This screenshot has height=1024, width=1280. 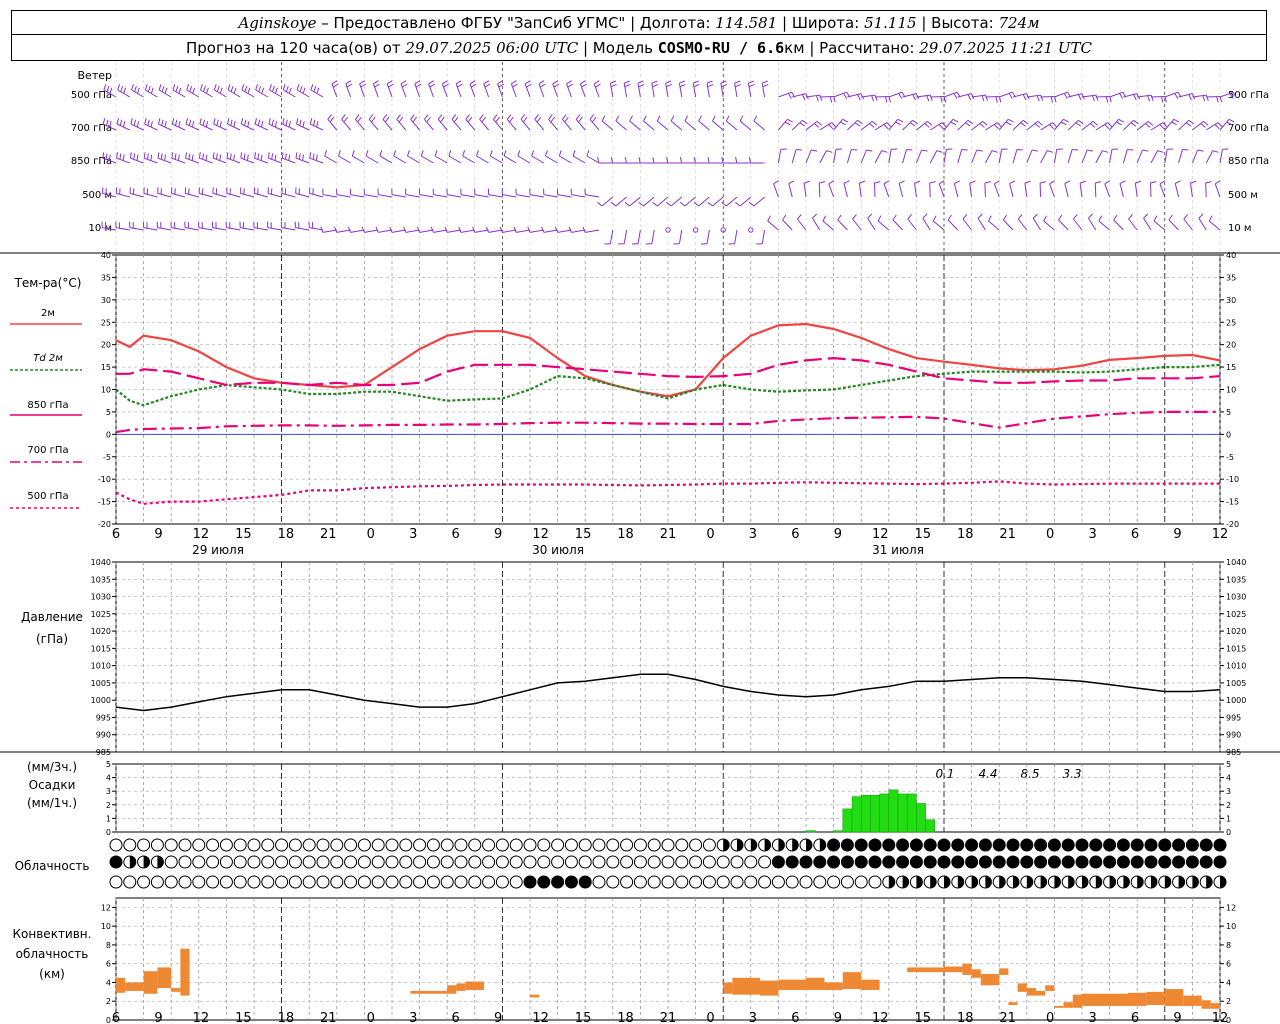 What do you see at coordinates (865, 814) in the screenshot?
I see `precip-bar` at bounding box center [865, 814].